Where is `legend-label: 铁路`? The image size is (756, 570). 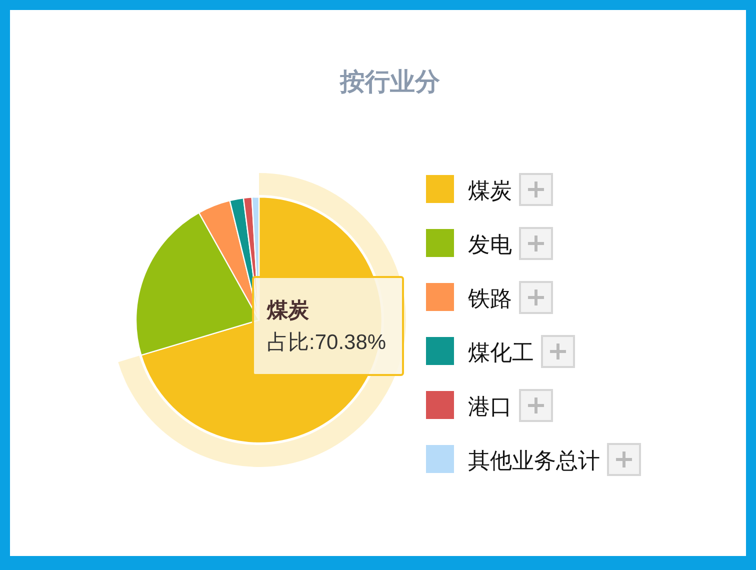 legend-label: 铁路 is located at coordinates (489, 298).